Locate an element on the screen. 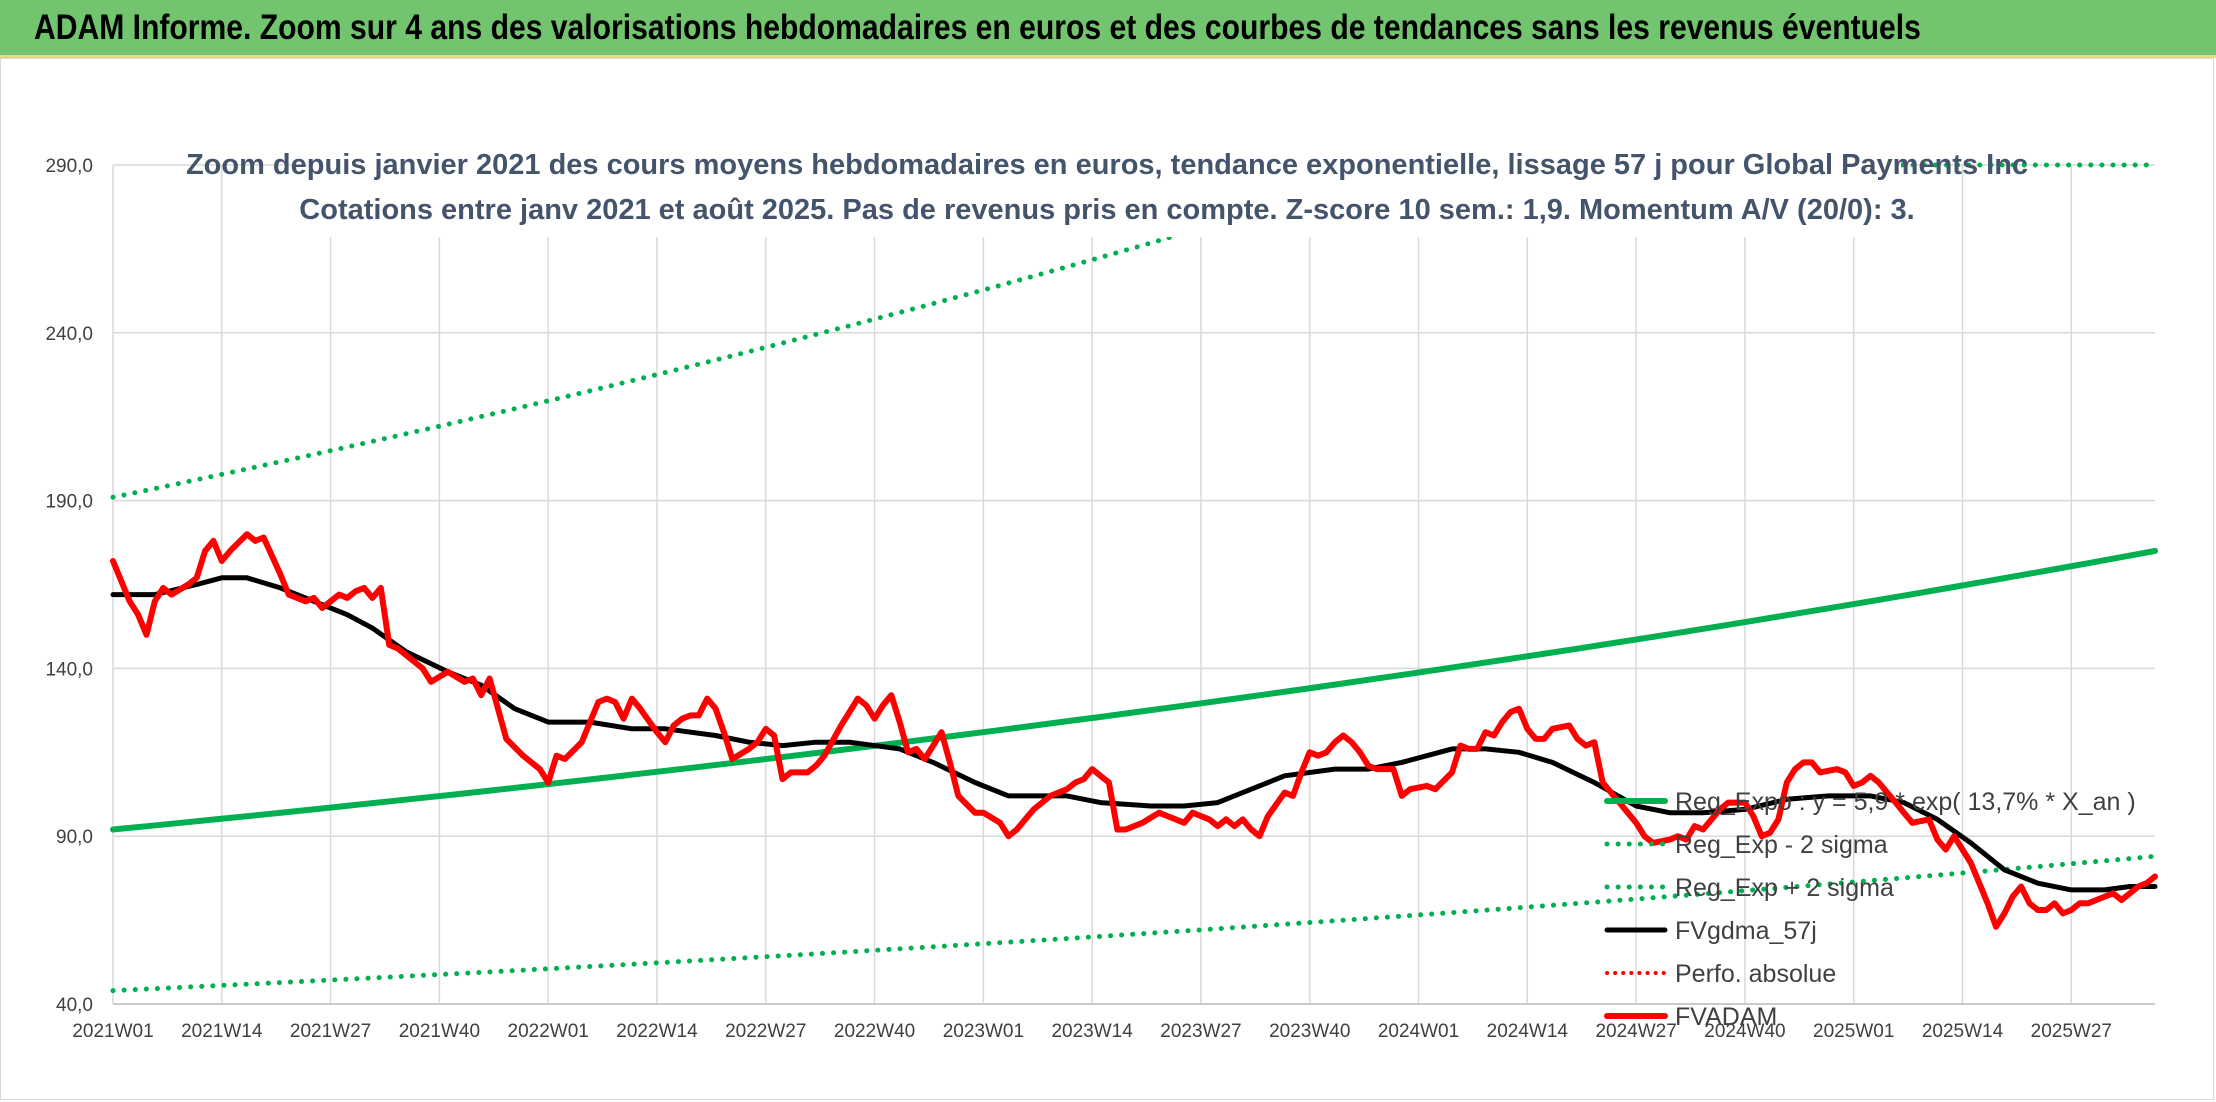  x-tick-label: 2021W40 is located at coordinates (439, 1031).